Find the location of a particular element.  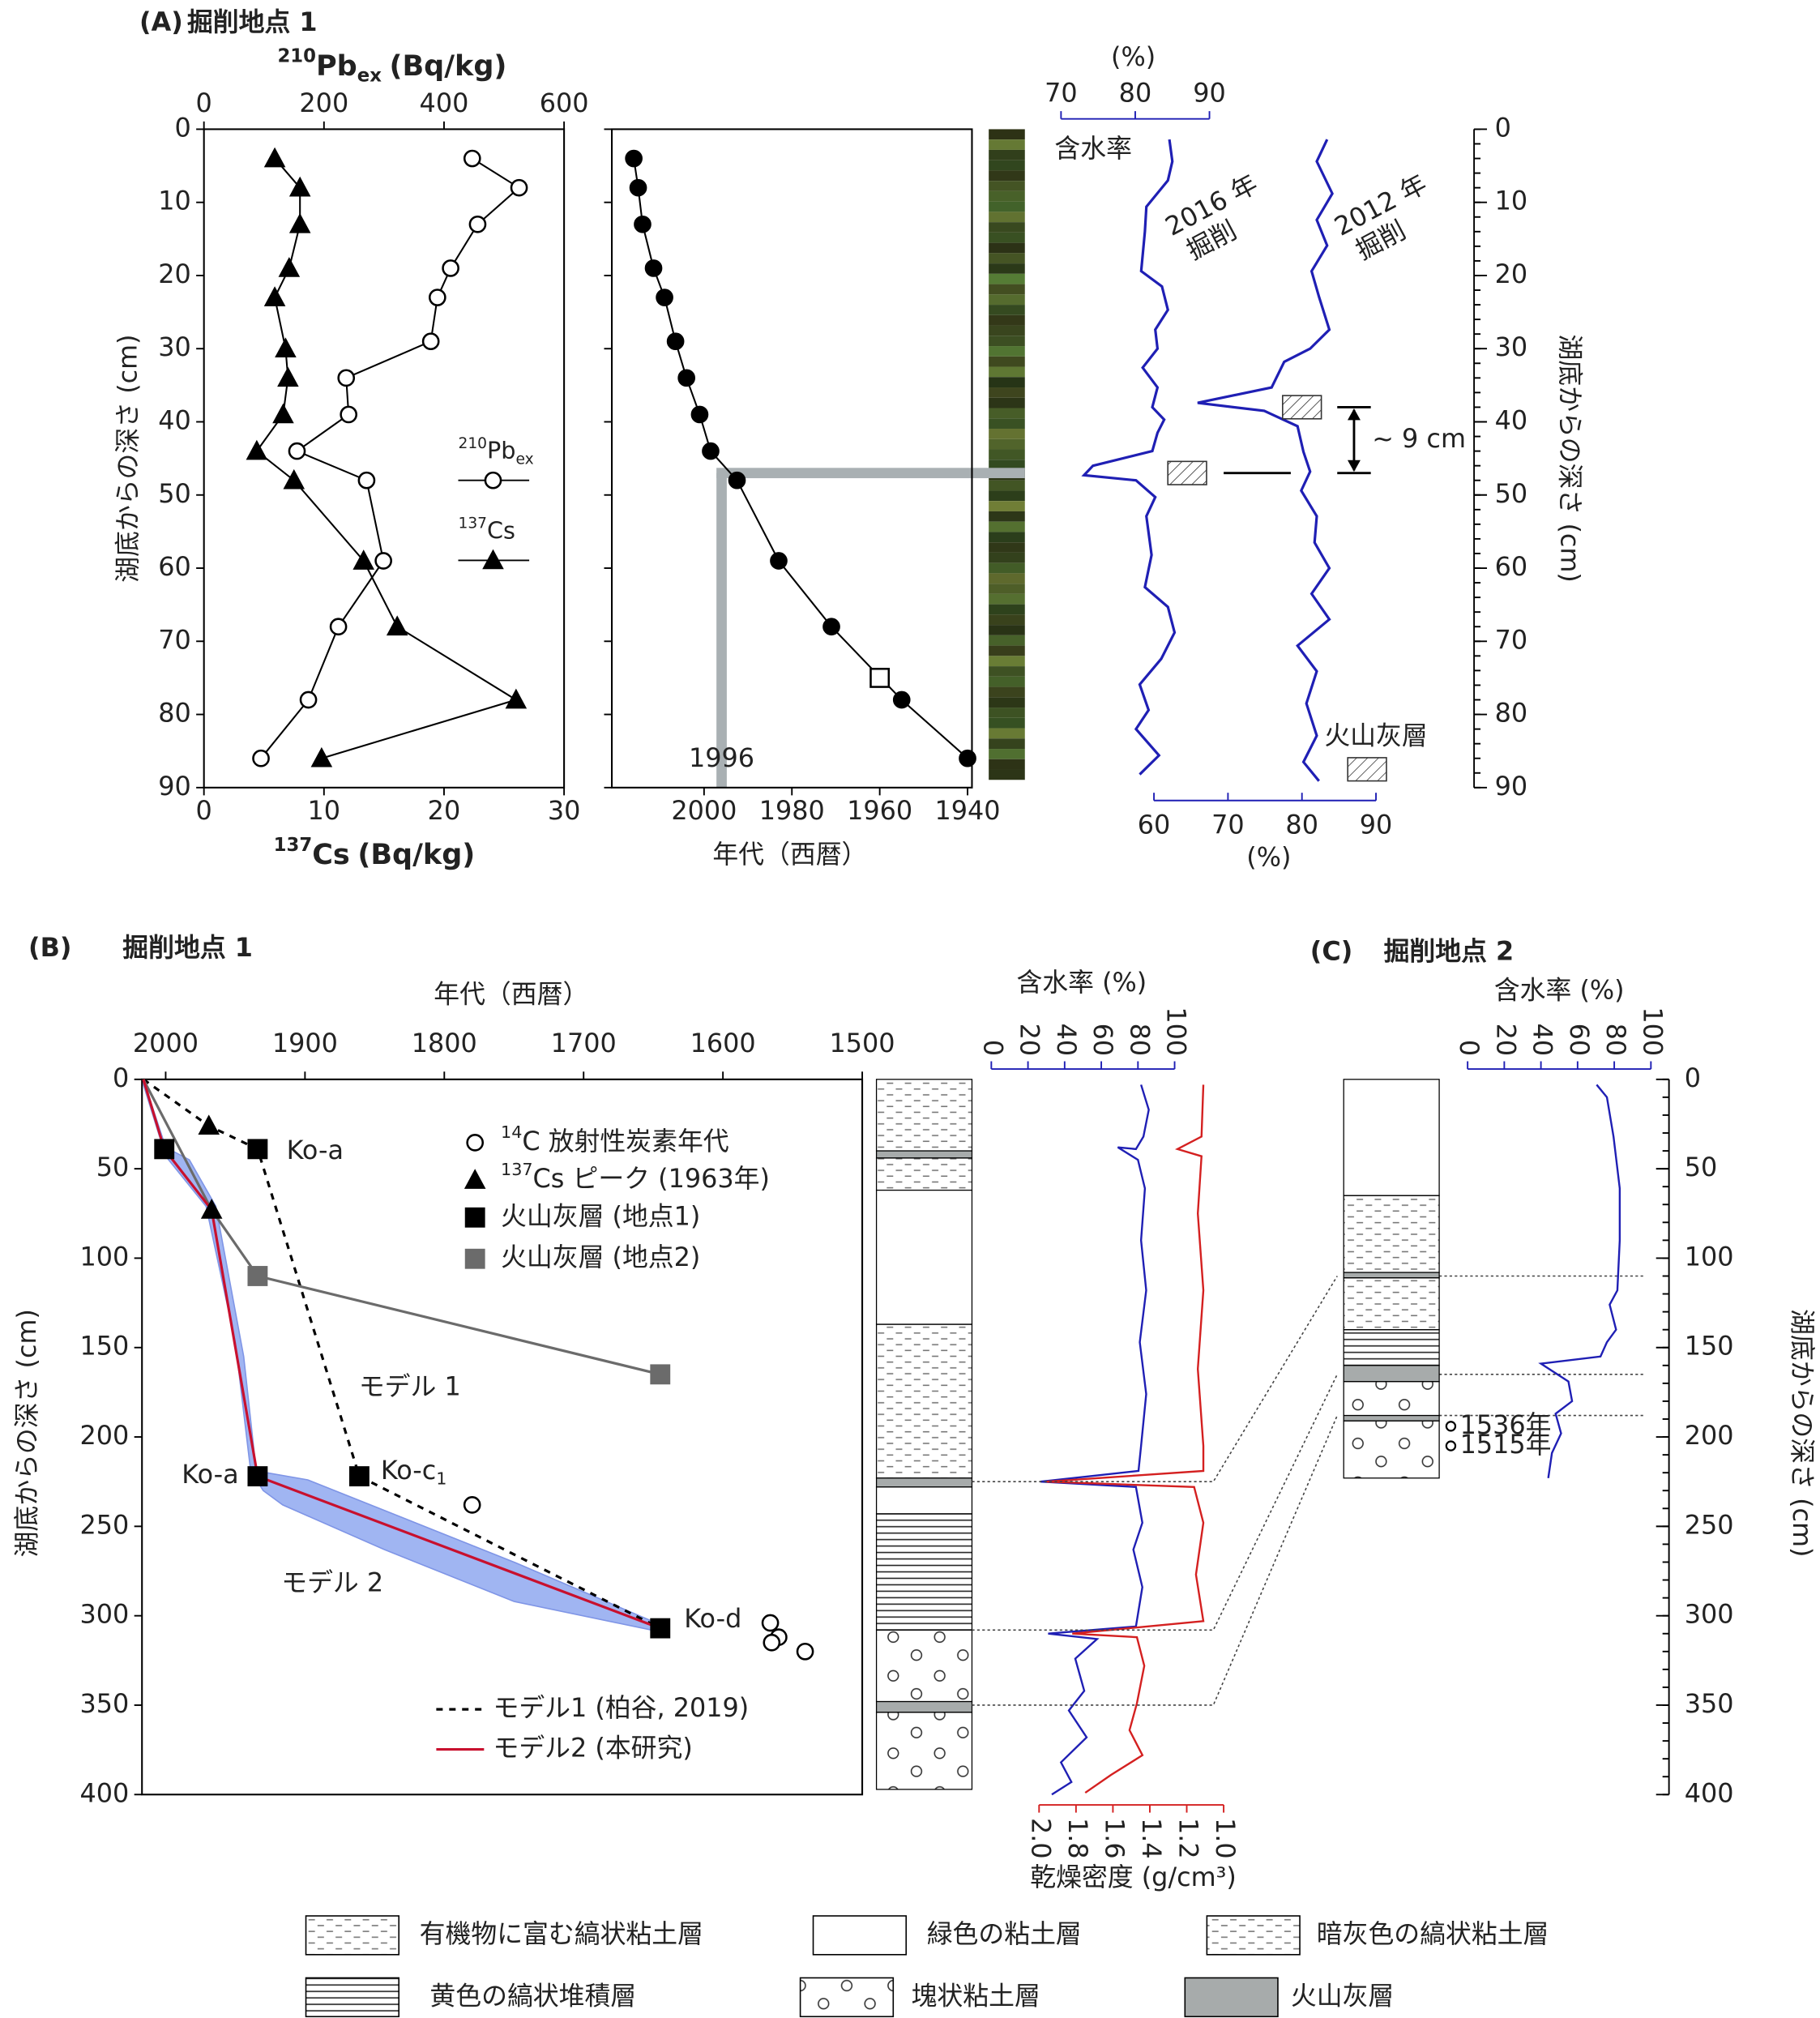

y-tick-label: 250 is located at coordinates (105, 1524).